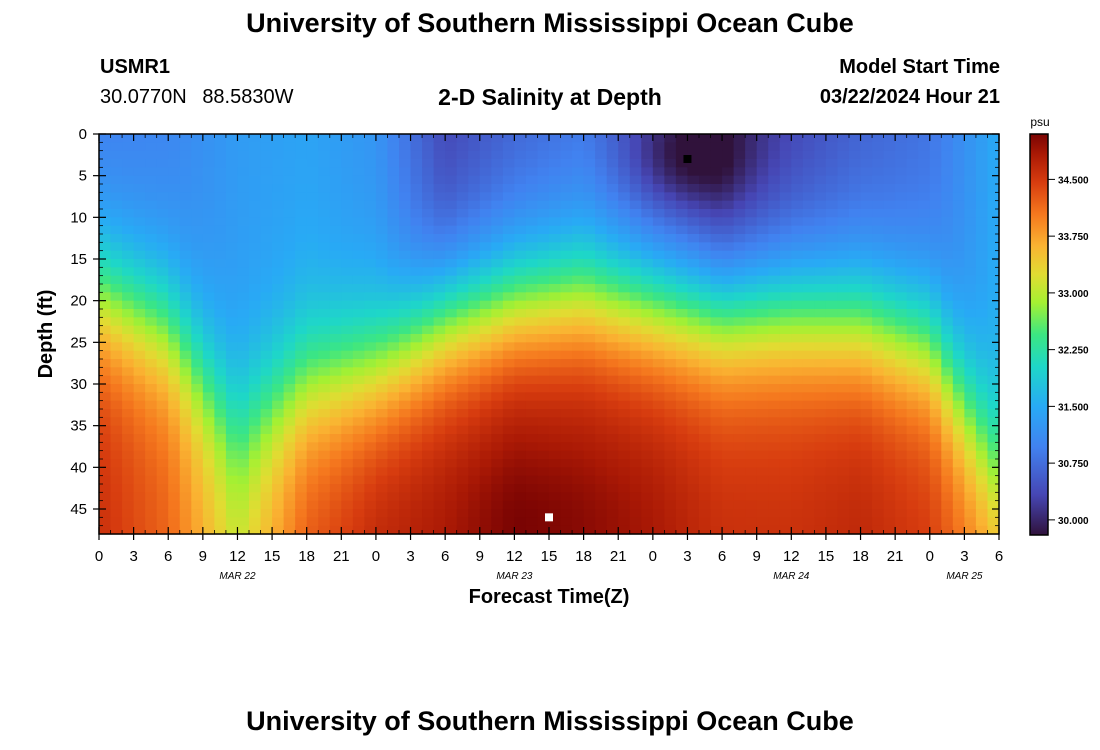  What do you see at coordinates (549, 517) in the screenshot?
I see `max-salinity-marker` at bounding box center [549, 517].